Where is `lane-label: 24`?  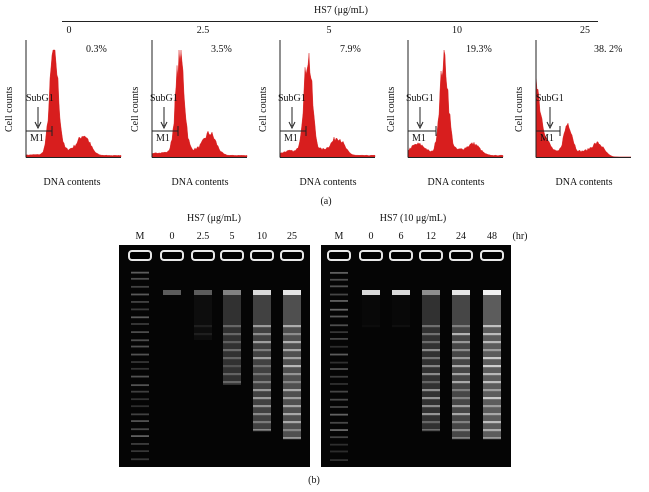 lane-label: 24 is located at coordinates (461, 236).